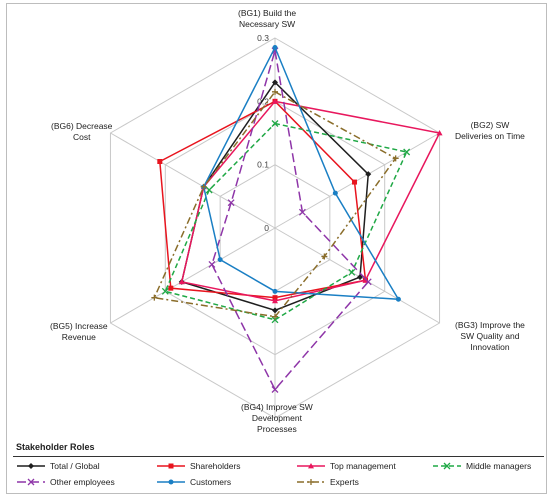 The height and width of the screenshot is (497, 550). I want to click on tick-label: 0, so click(266, 228).